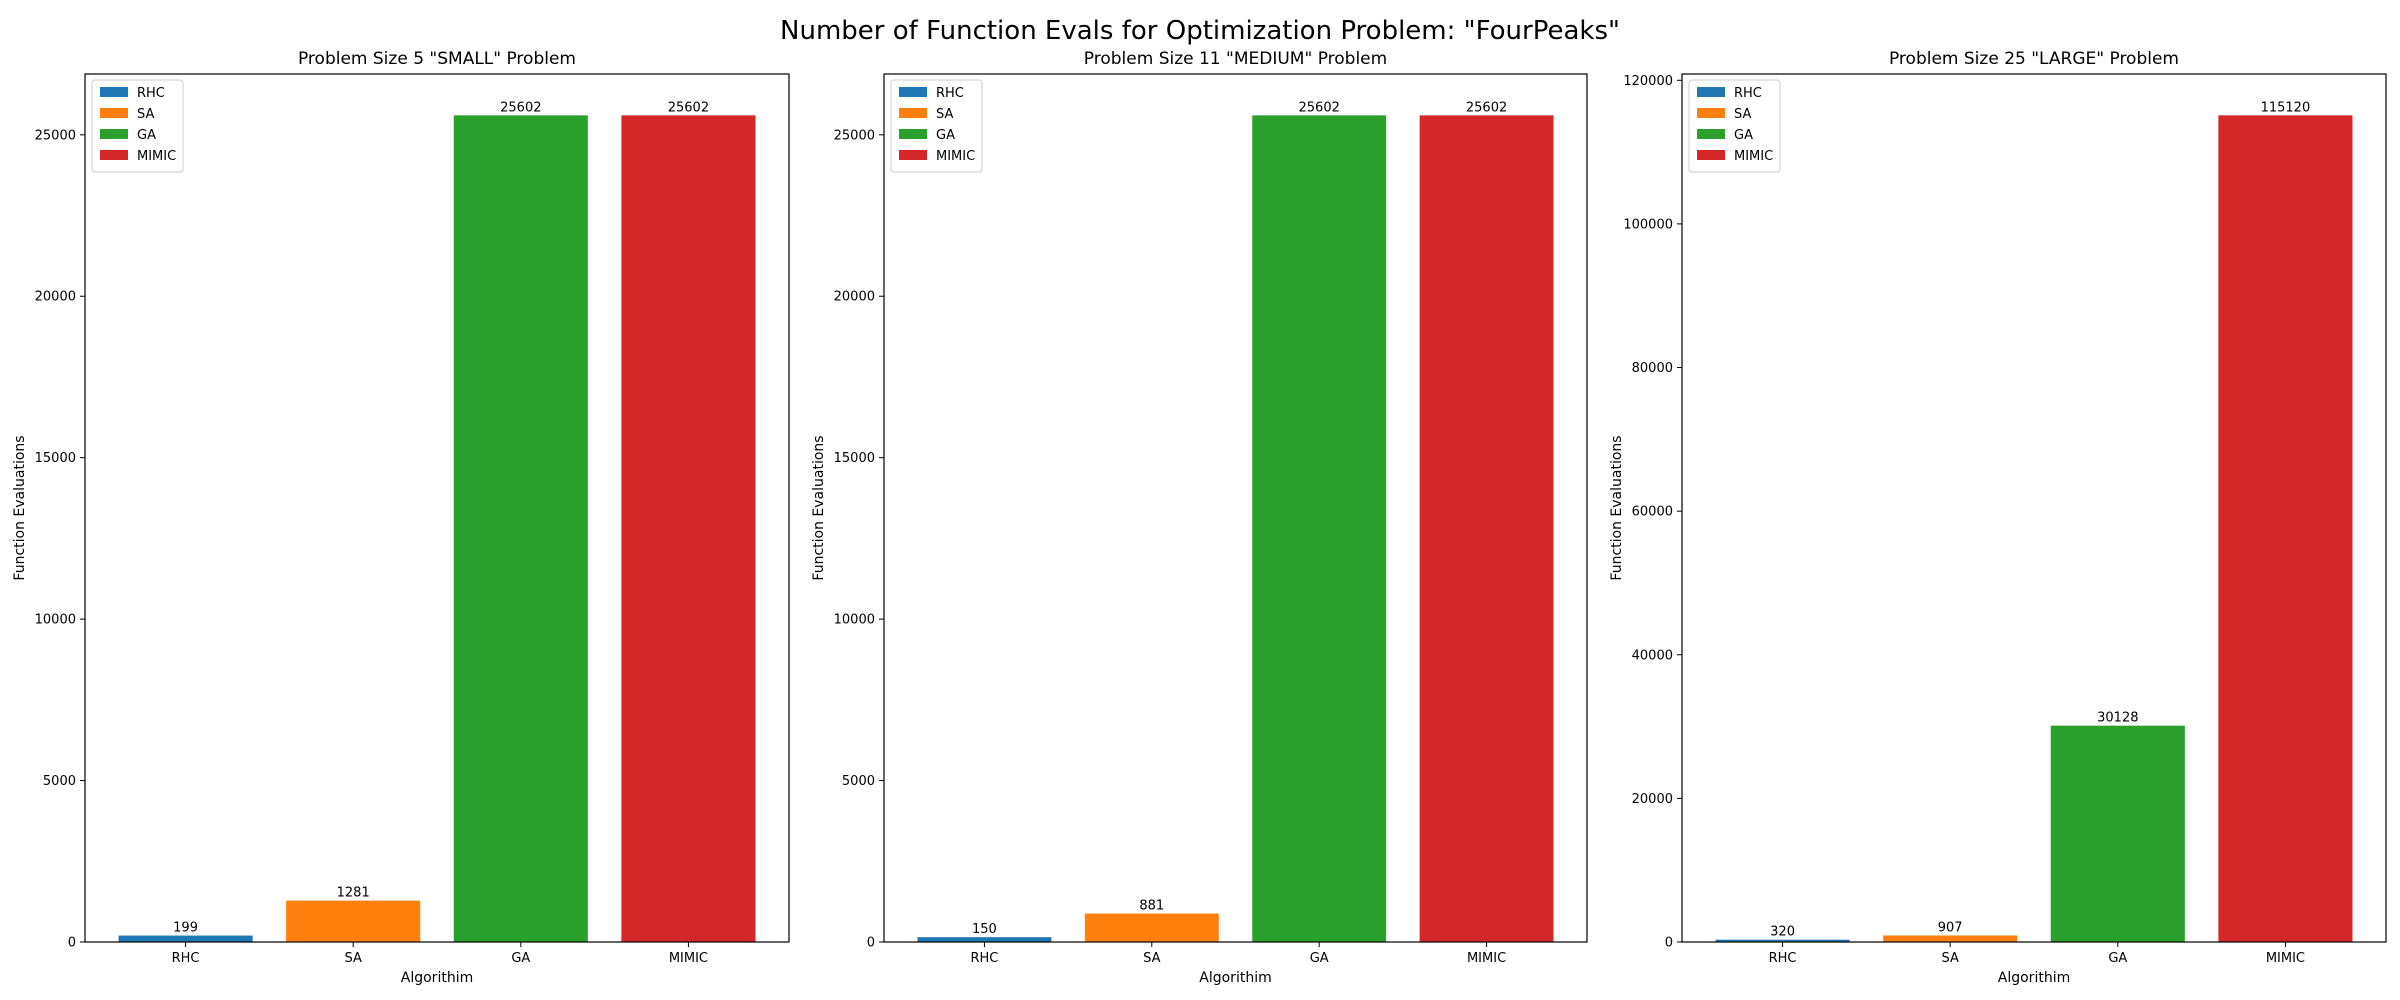 The image size is (2400, 1000). Describe the element at coordinates (1151, 906) in the screenshot. I see `bar-value-label: 881` at that location.